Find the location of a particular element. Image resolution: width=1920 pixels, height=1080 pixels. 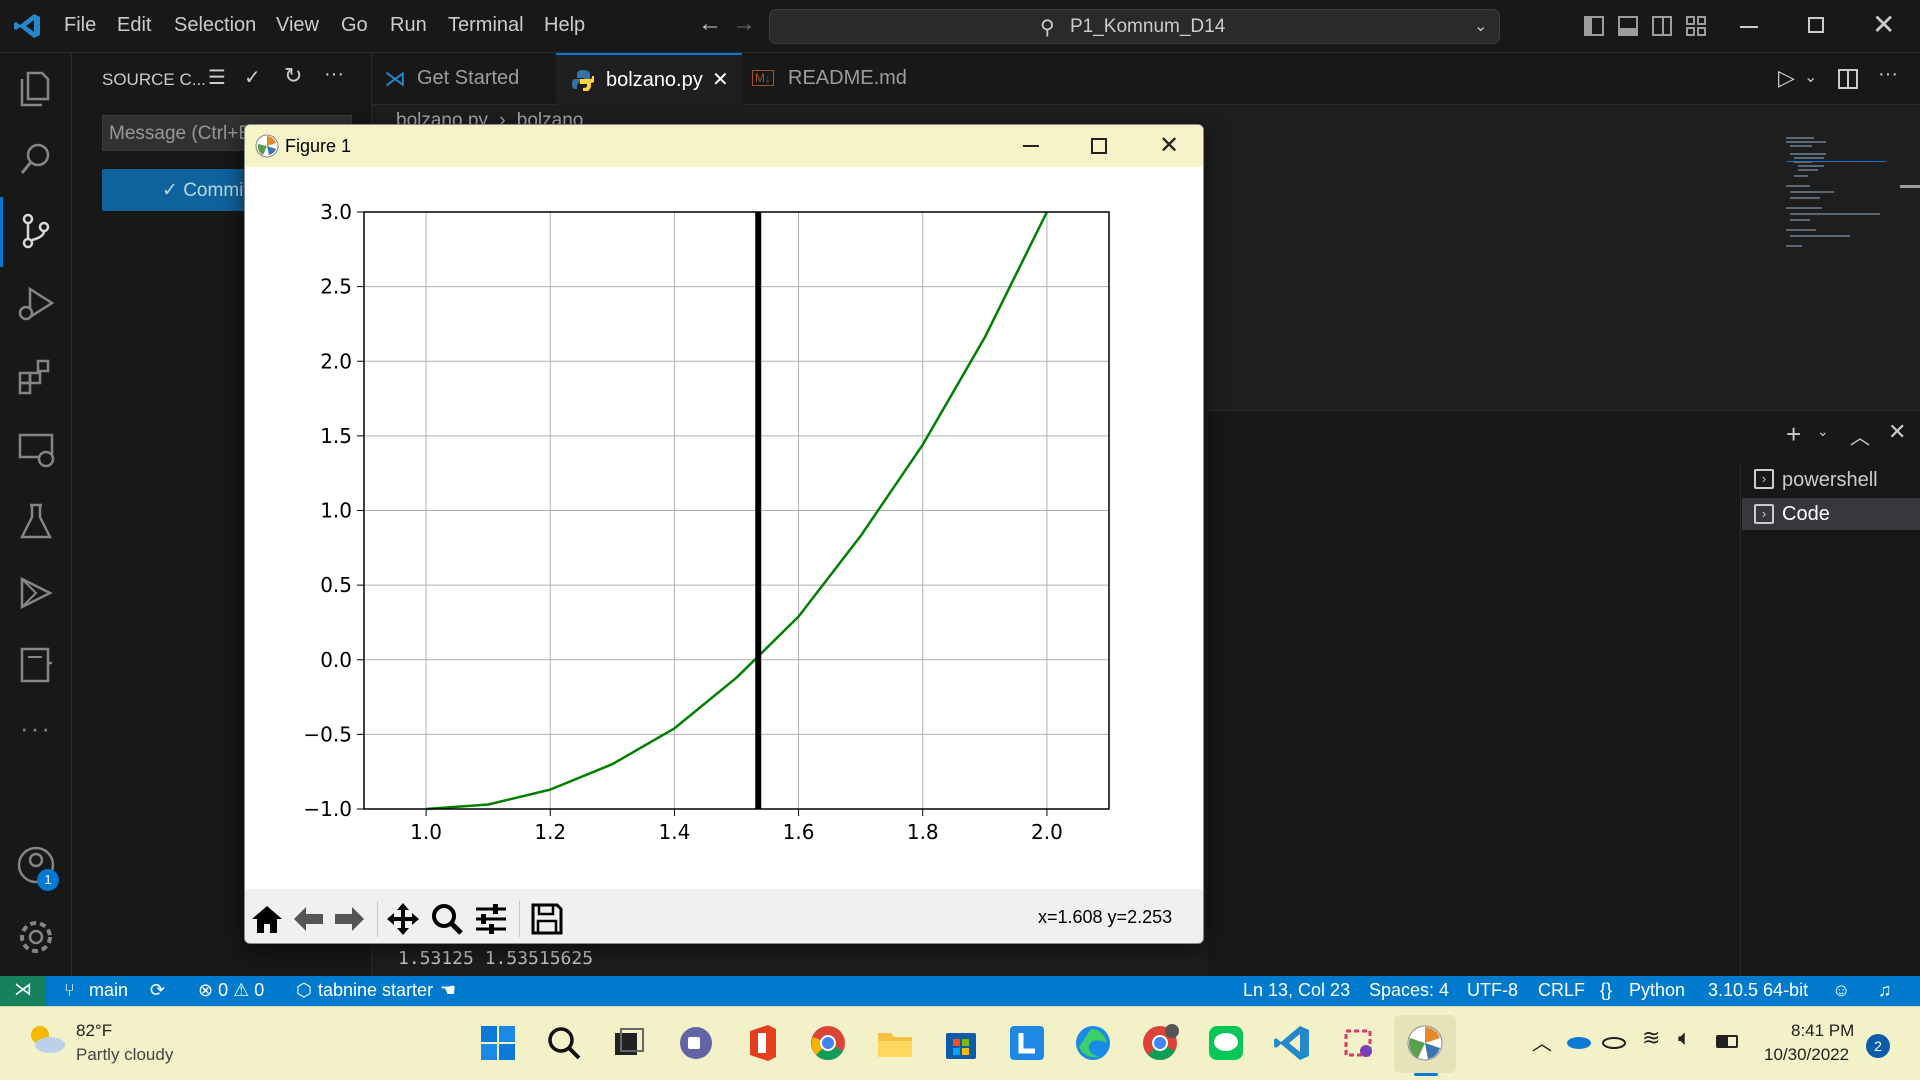

clock-time: 8:41 PM is located at coordinates (1823, 1030).